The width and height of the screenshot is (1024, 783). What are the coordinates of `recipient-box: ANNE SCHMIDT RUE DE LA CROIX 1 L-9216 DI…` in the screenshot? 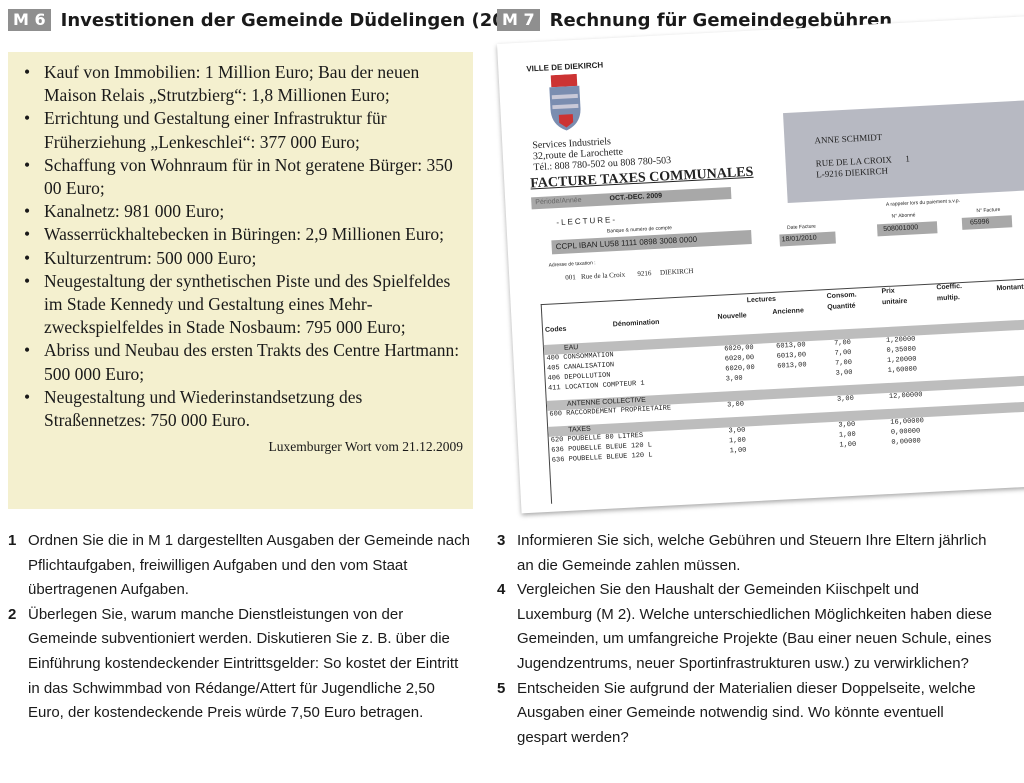 It's located at (903, 151).